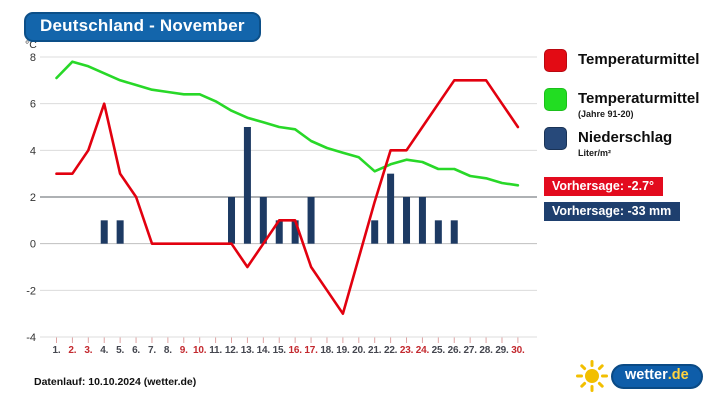  I want to click on y-axis-unit: °C, so click(31, 45).